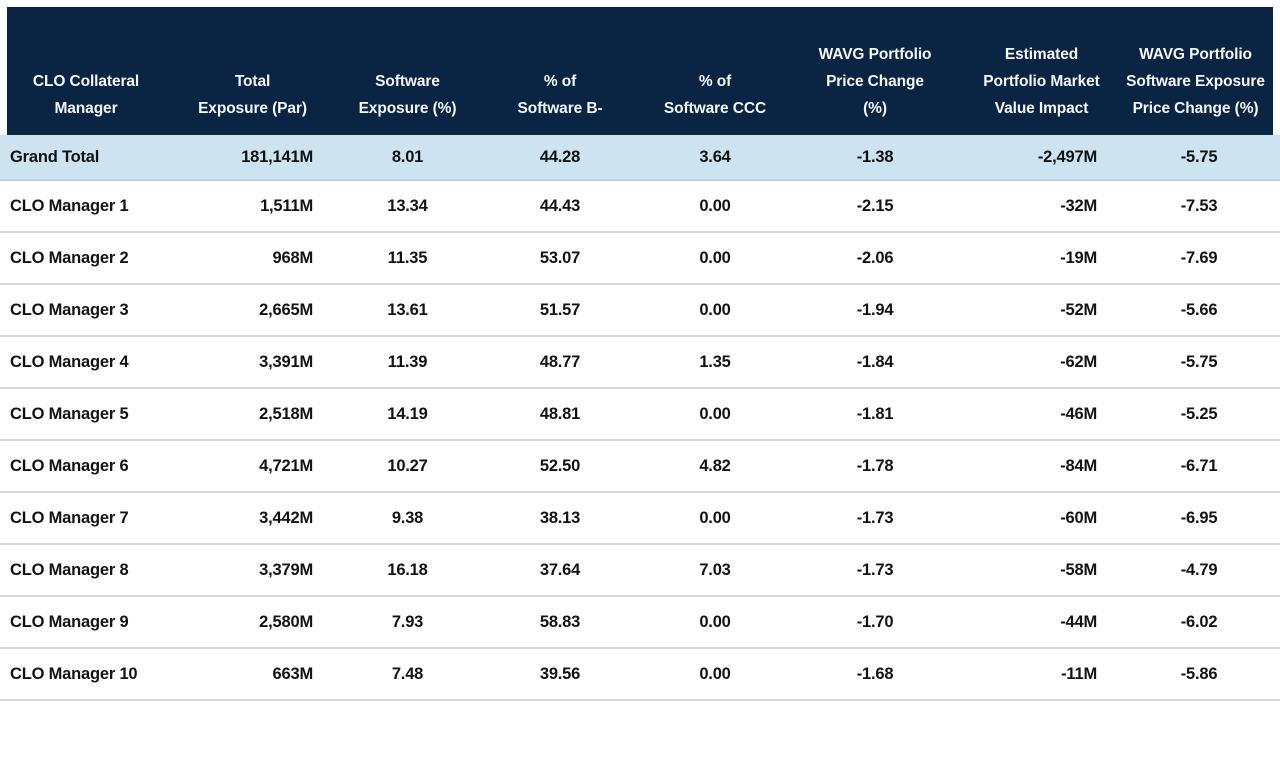 This screenshot has width=1280, height=764. I want to click on cell-wavg-price-change: -1.68, so click(875, 673).